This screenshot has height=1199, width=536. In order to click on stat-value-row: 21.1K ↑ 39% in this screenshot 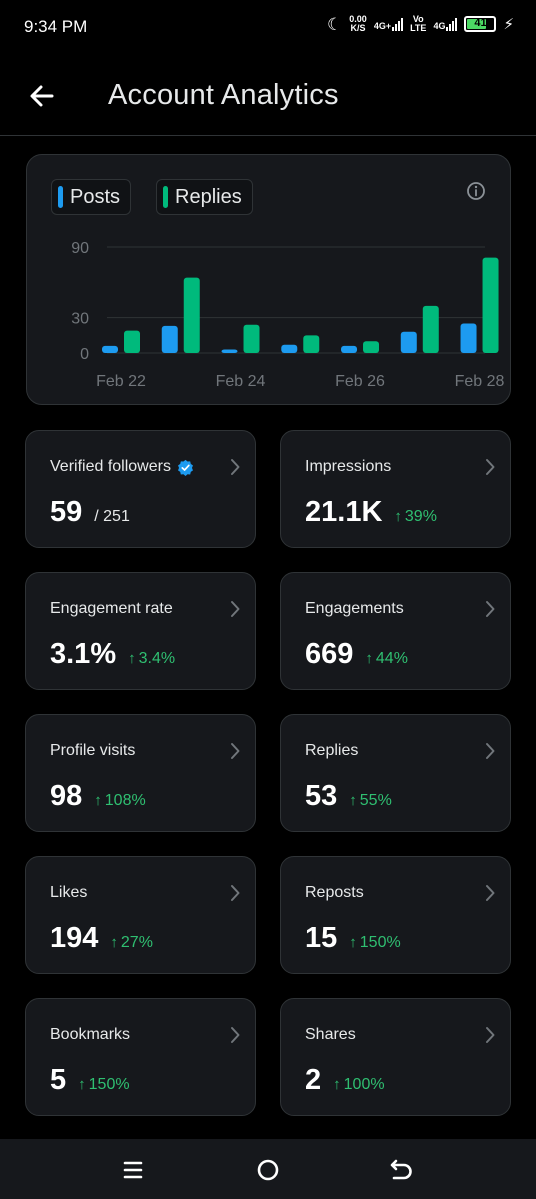, I will do `click(371, 512)`.